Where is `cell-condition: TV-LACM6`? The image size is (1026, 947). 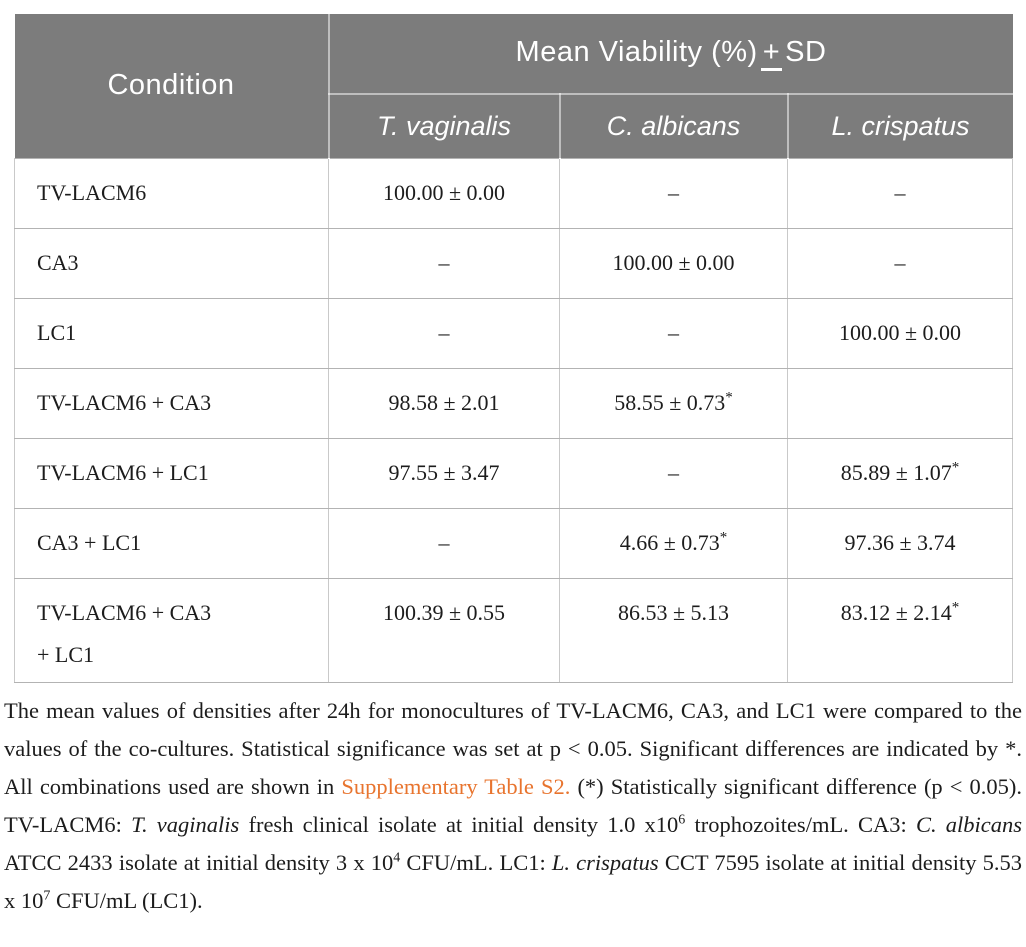 cell-condition: TV-LACM6 is located at coordinates (171, 193).